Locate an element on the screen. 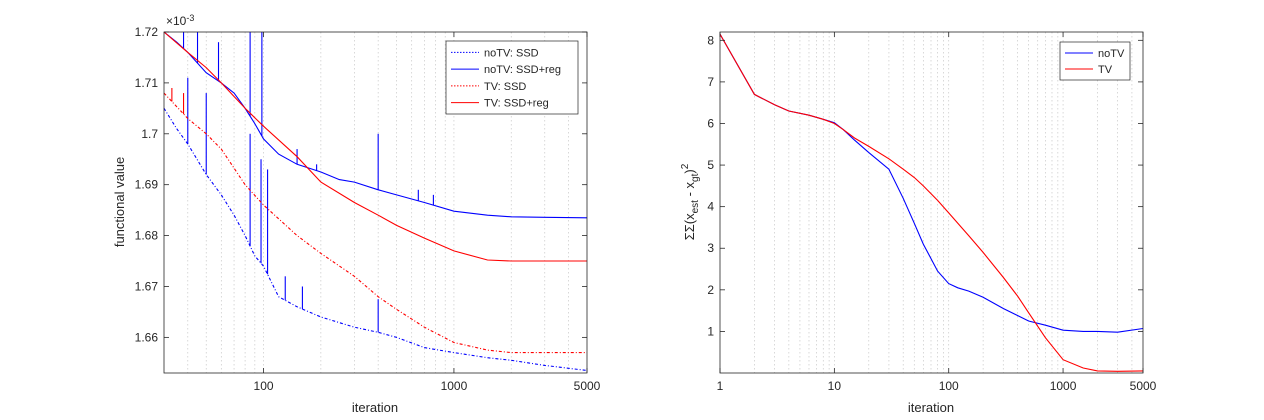 The height and width of the screenshot is (420, 1264). y-axis-label: functional value is located at coordinates (119, 202).